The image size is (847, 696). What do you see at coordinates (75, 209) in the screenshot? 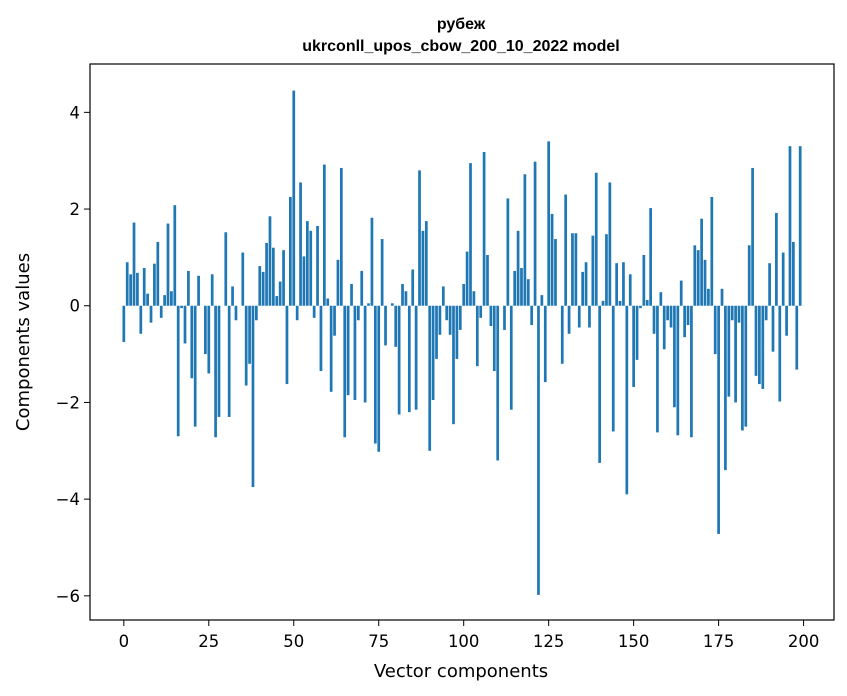
I see `y-tick-label: 2` at bounding box center [75, 209].